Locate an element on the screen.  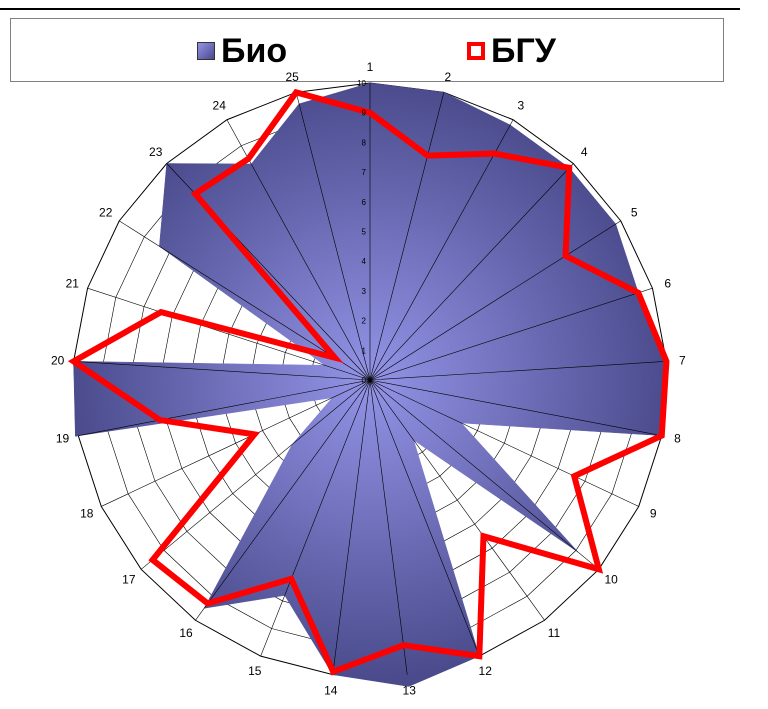
category-label-17: 17 is located at coordinates (129, 580).